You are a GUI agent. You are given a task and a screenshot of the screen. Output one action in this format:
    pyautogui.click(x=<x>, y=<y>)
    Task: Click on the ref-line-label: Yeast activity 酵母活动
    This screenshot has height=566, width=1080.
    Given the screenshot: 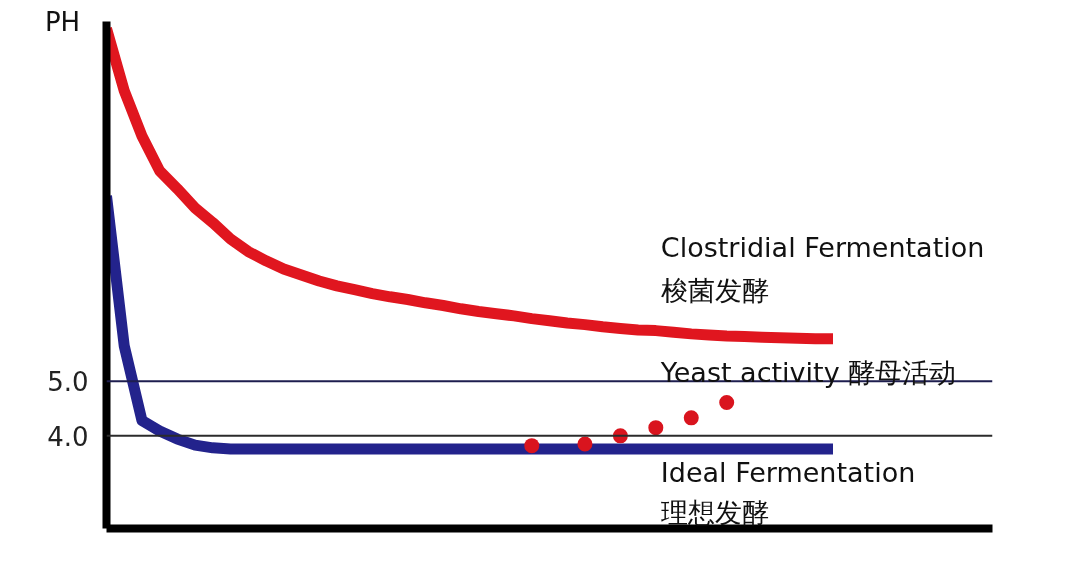 What is the action you would take?
    pyautogui.click(x=808, y=372)
    